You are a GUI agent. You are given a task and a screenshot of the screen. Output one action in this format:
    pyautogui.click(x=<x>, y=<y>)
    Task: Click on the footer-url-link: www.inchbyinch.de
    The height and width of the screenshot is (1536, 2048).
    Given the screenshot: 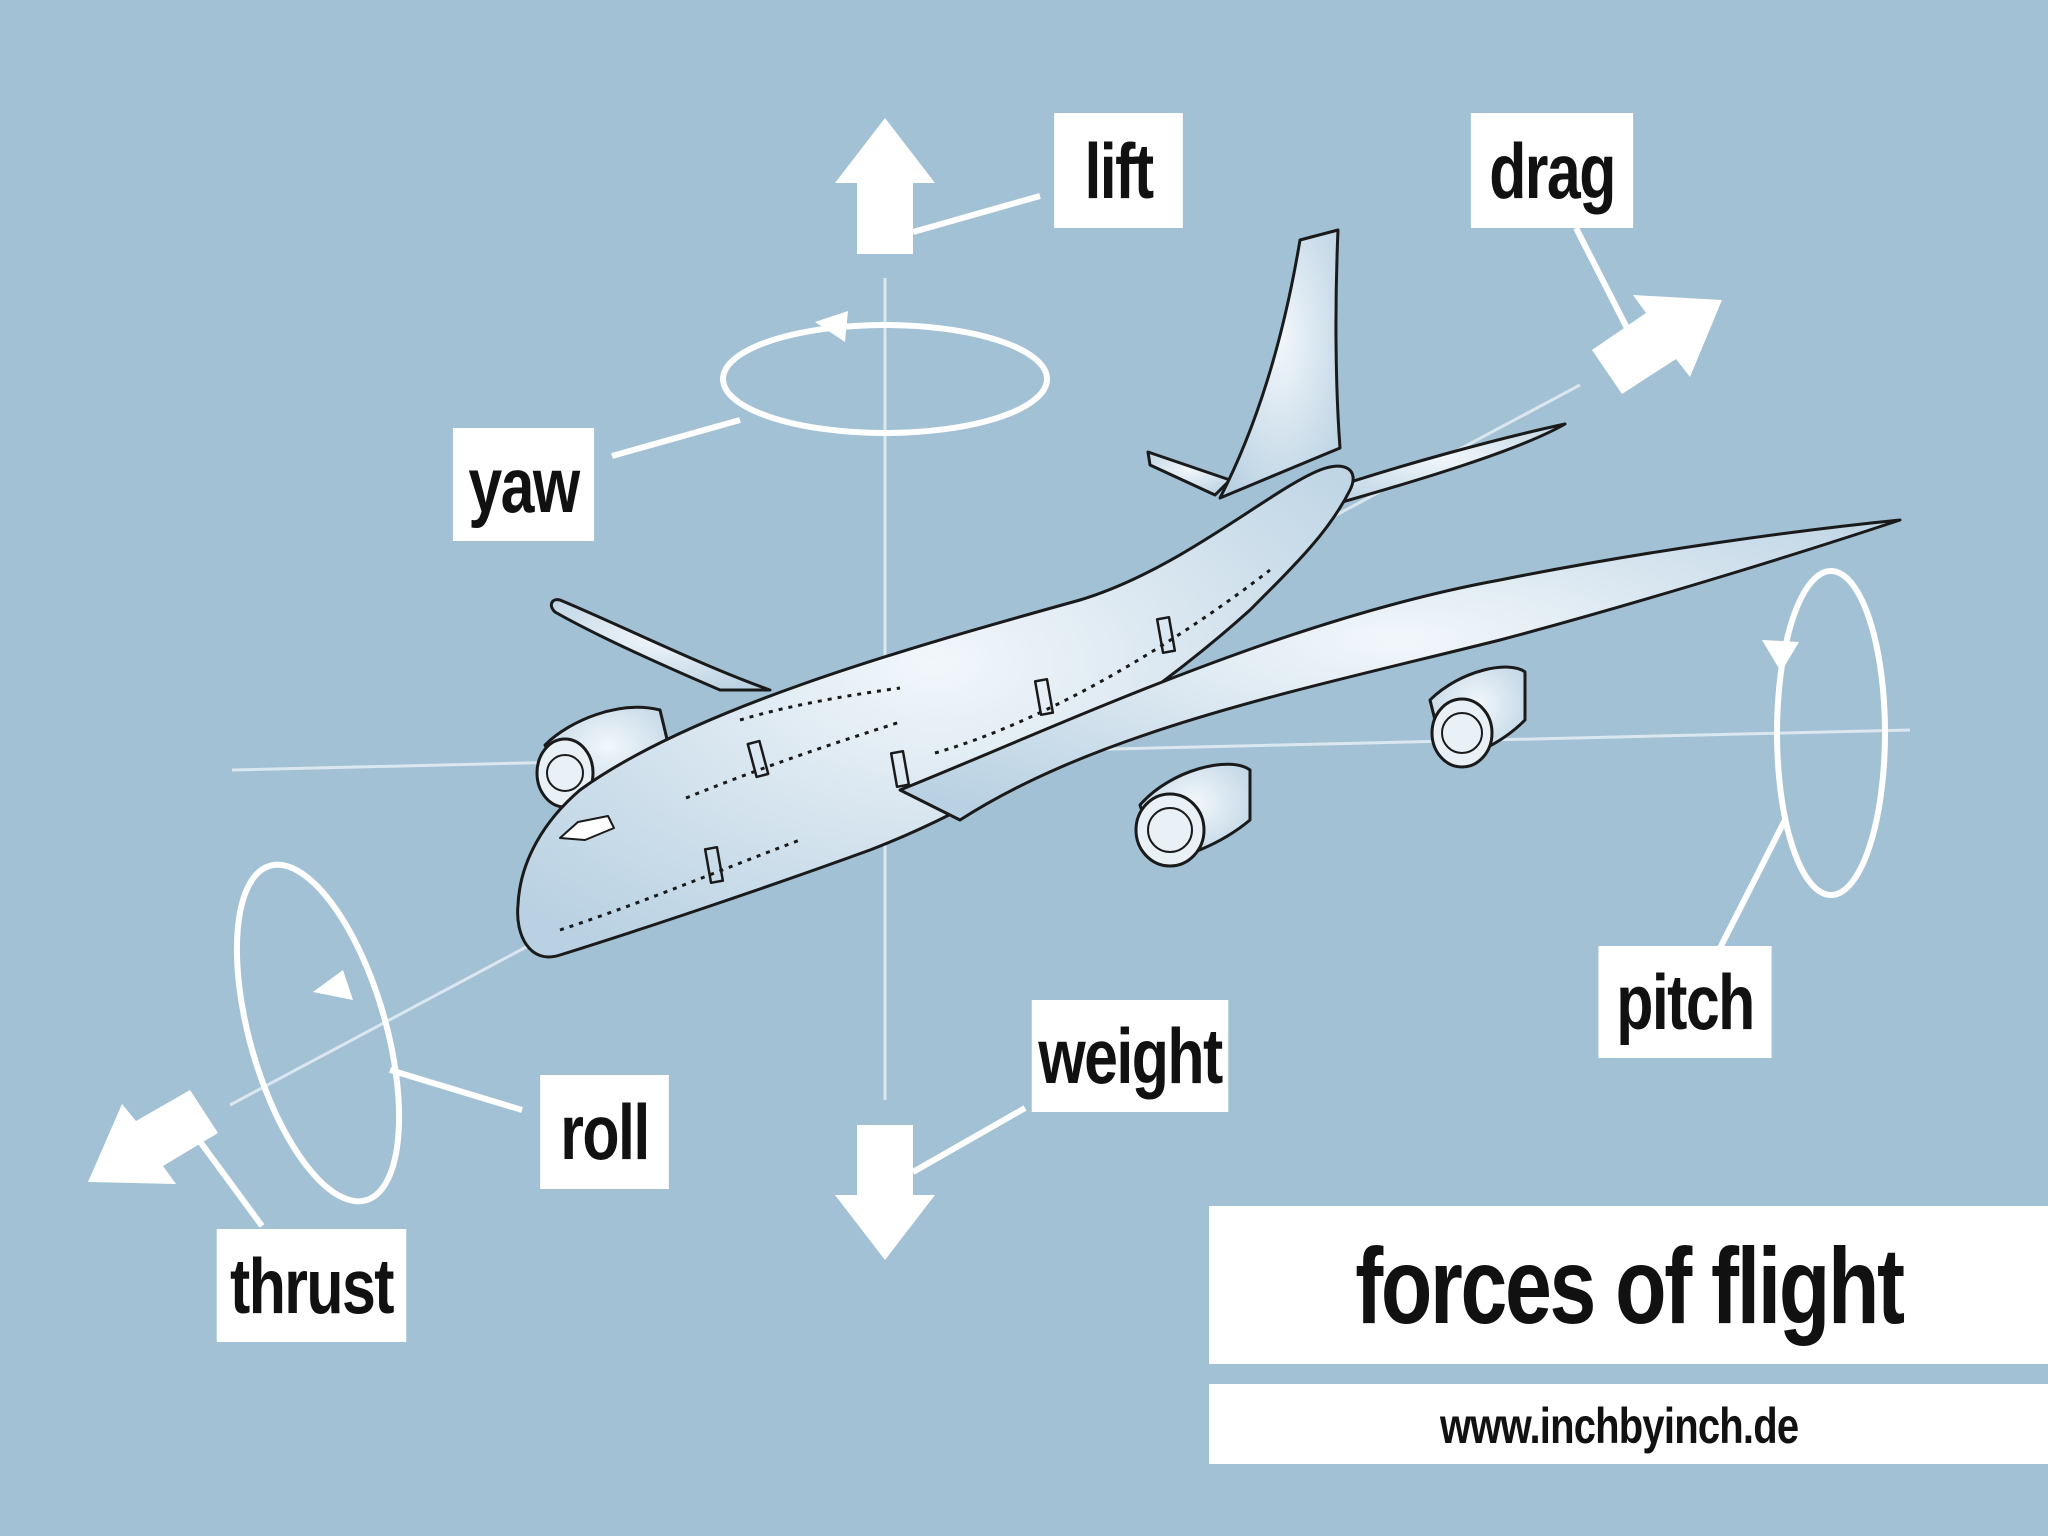 What is the action you would take?
    pyautogui.click(x=1619, y=1426)
    